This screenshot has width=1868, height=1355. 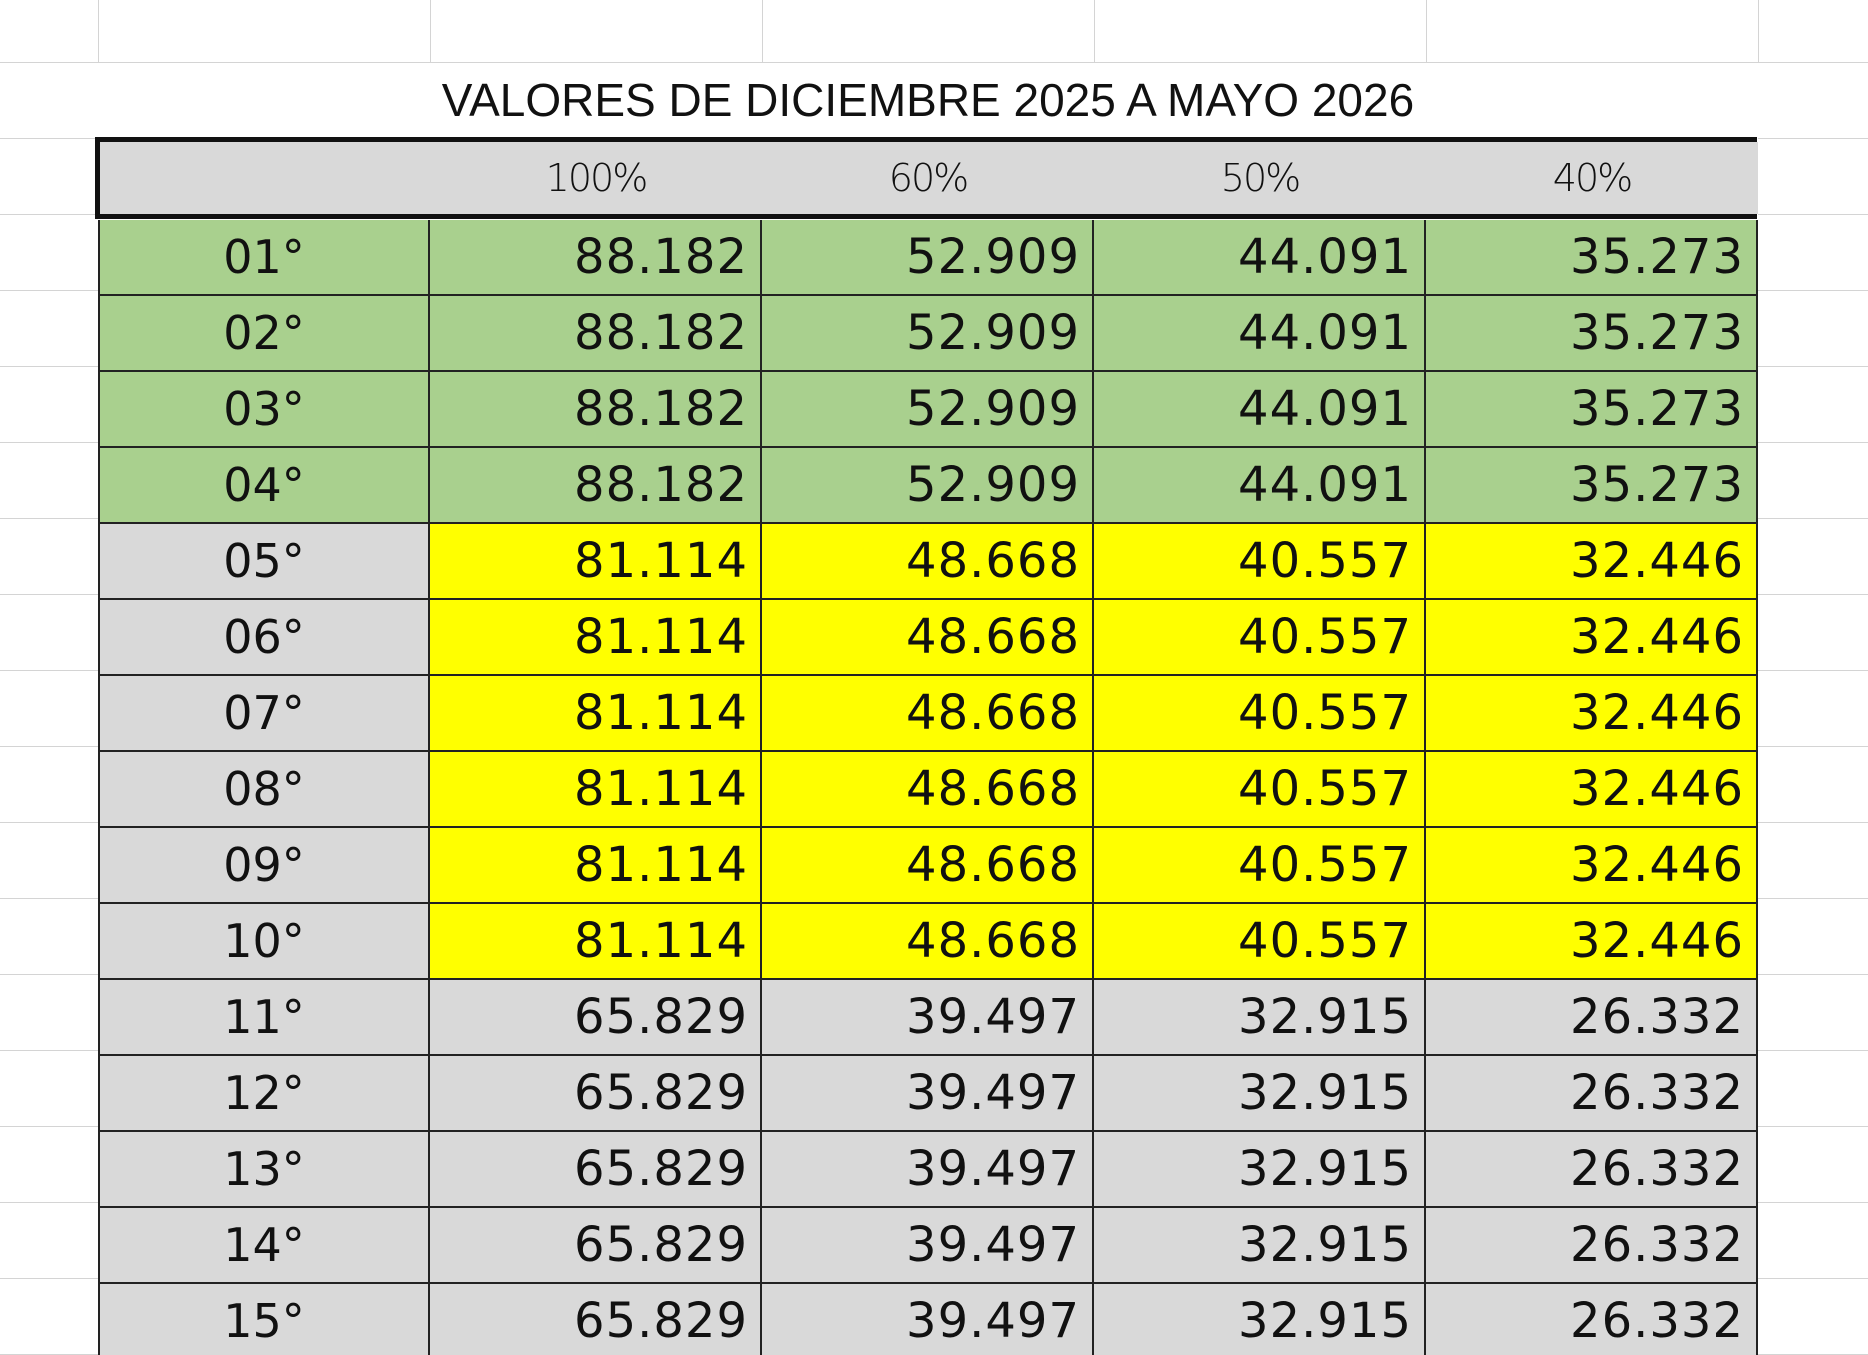 What do you see at coordinates (264, 942) in the screenshot?
I see `row-label: 10°` at bounding box center [264, 942].